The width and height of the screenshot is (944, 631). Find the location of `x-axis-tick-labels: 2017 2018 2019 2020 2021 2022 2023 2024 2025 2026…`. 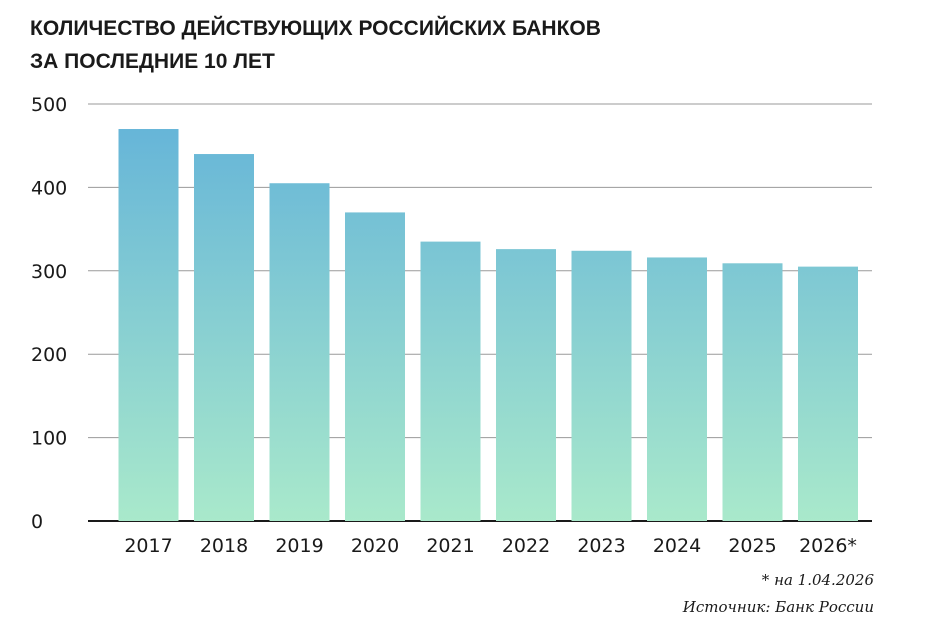

x-axis-tick-labels: 2017 2018 2019 2020 2021 2022 2023 2024 2025 2026… is located at coordinates (490, 546).